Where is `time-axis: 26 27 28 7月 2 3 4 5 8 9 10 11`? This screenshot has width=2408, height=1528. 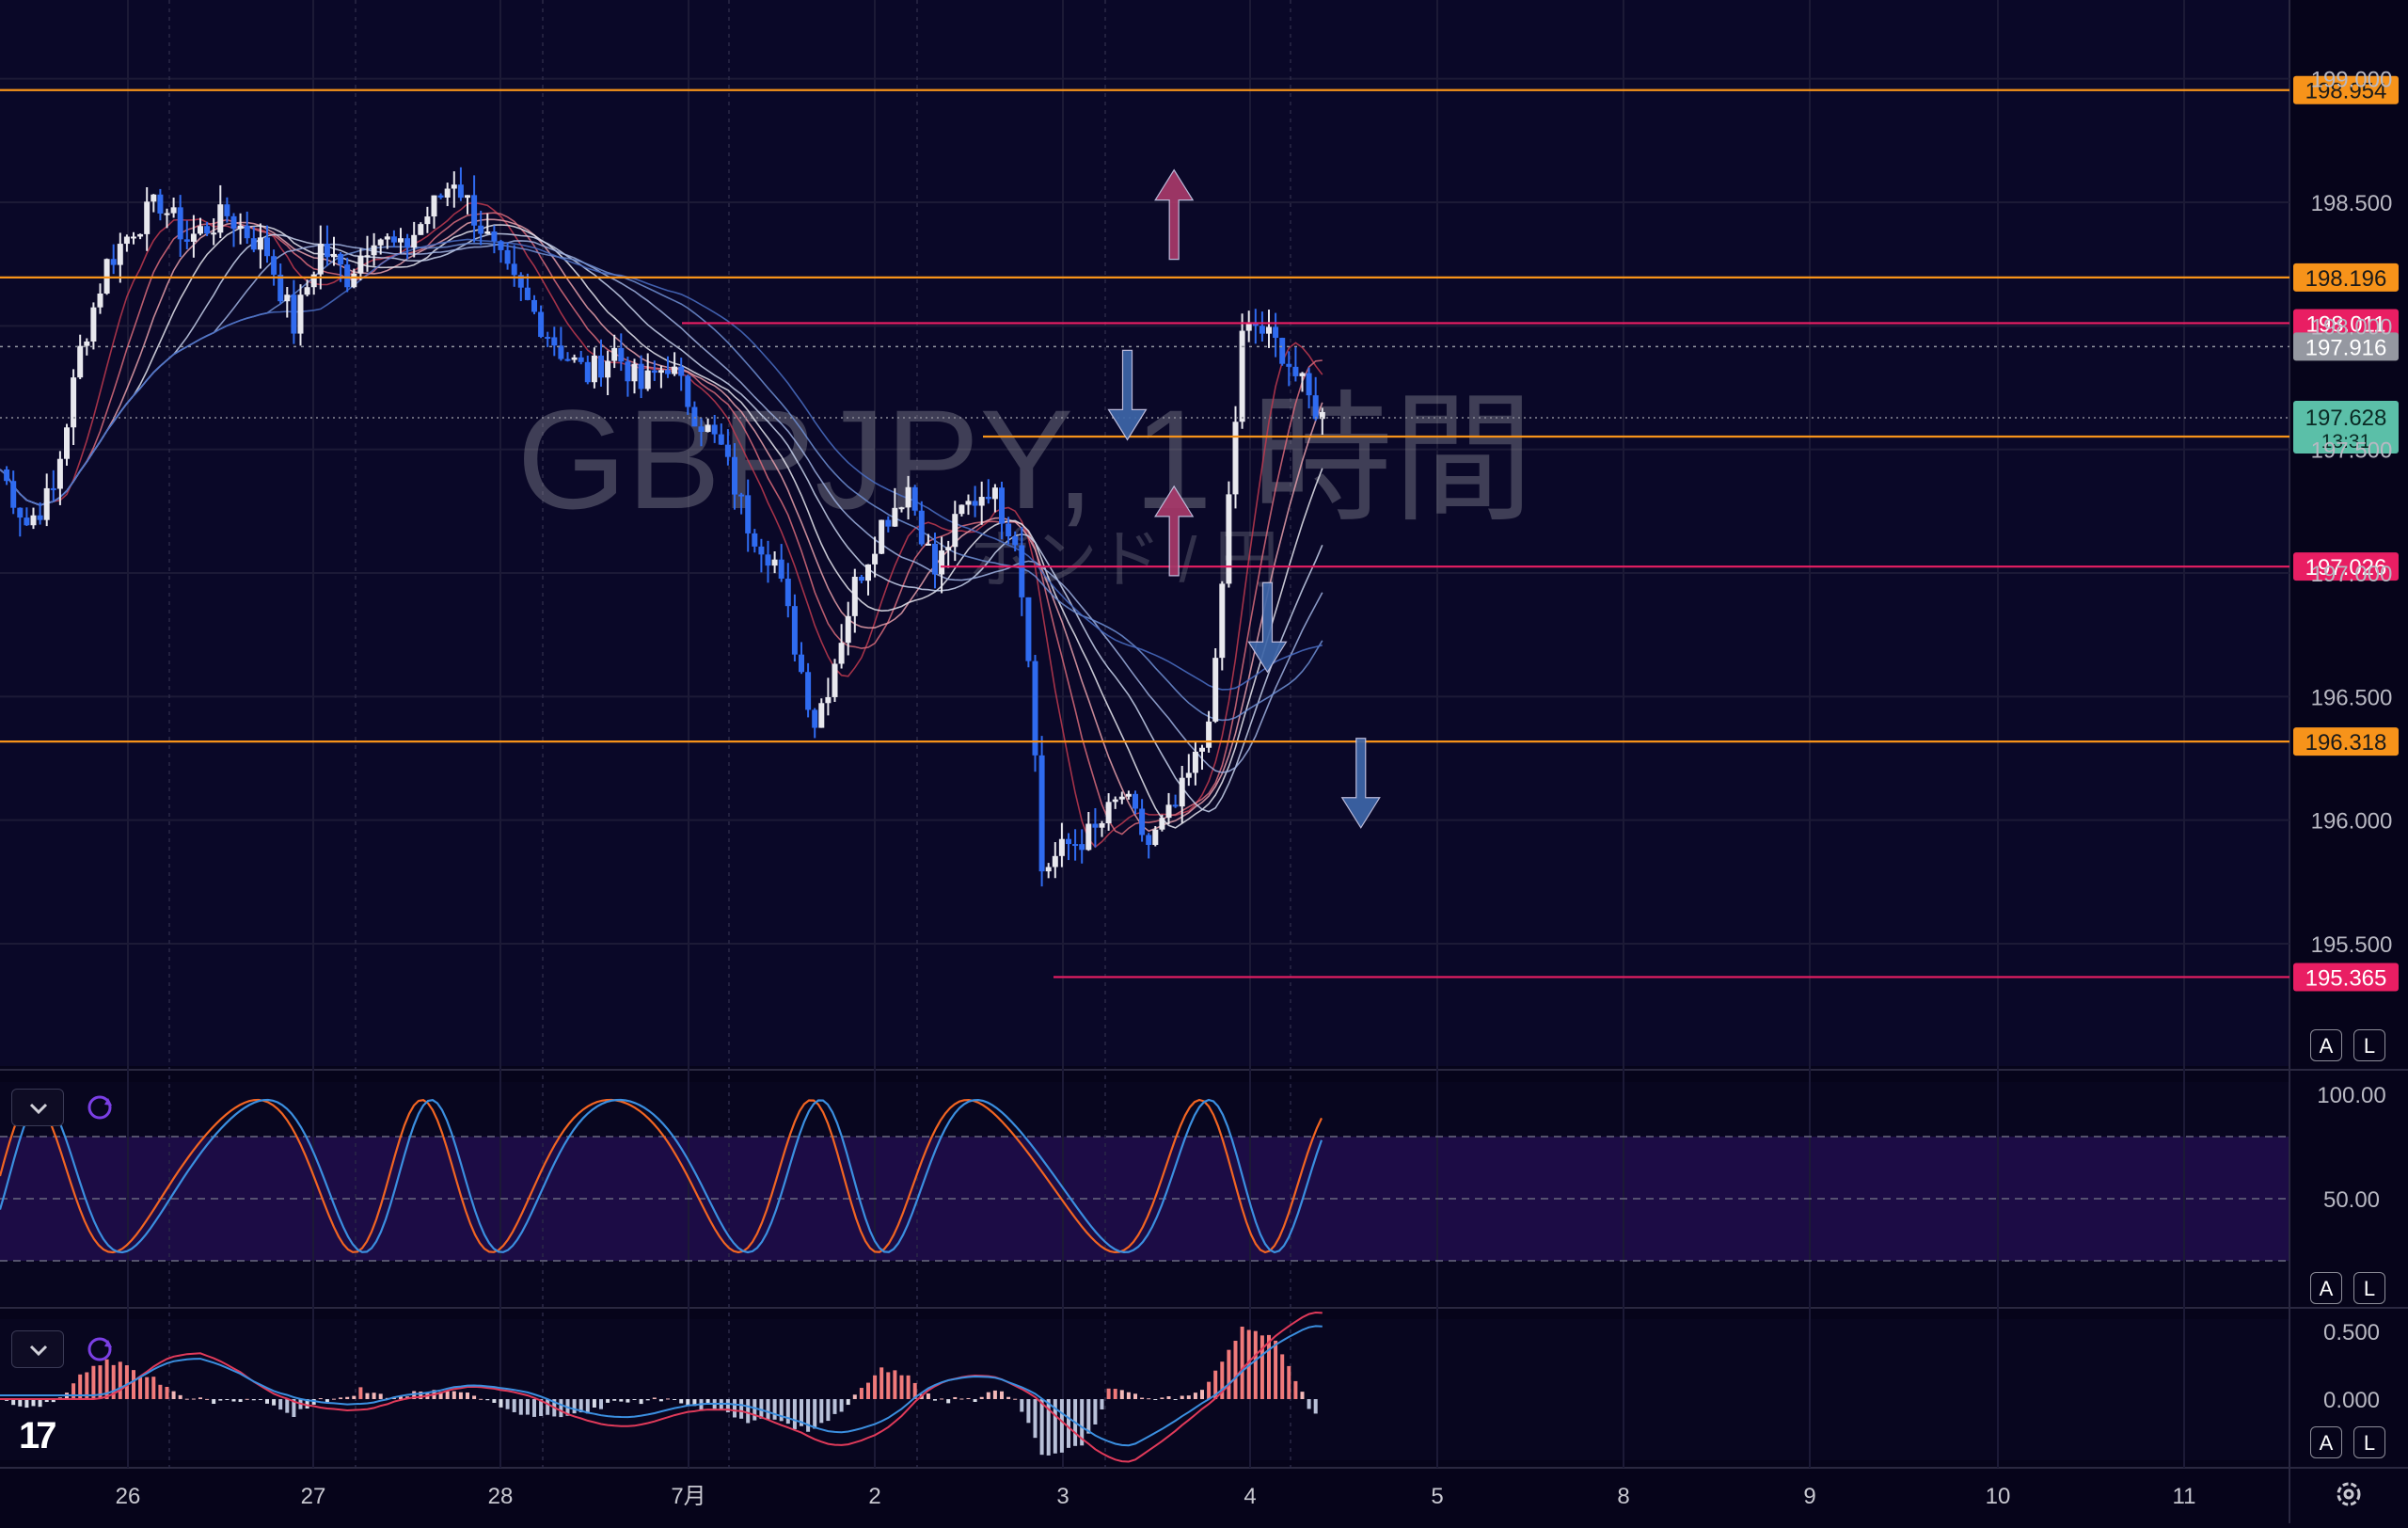 time-axis: 26 27 28 7月 2 3 4 5 8 9 10 11 is located at coordinates (1156, 1496).